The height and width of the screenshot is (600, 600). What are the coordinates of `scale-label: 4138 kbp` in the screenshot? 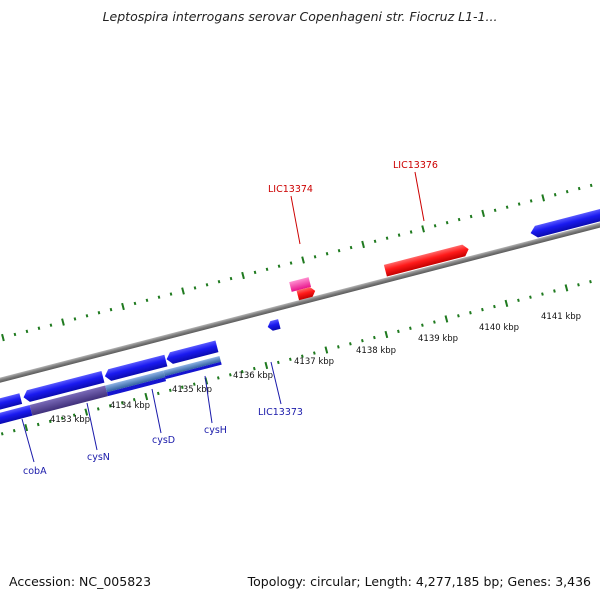 It's located at (376, 351).